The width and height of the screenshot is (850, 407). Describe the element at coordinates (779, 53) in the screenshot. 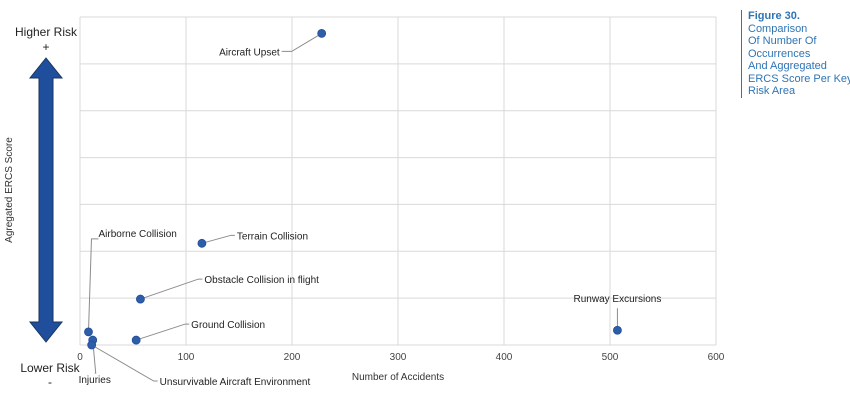

I see `caption-line: Occurrences` at that location.